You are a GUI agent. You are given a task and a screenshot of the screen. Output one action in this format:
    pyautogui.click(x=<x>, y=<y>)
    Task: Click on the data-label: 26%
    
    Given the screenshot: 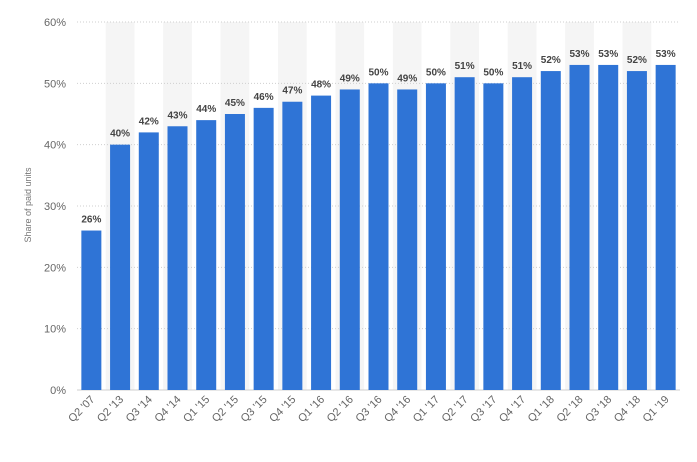 What is the action you would take?
    pyautogui.click(x=91, y=220)
    